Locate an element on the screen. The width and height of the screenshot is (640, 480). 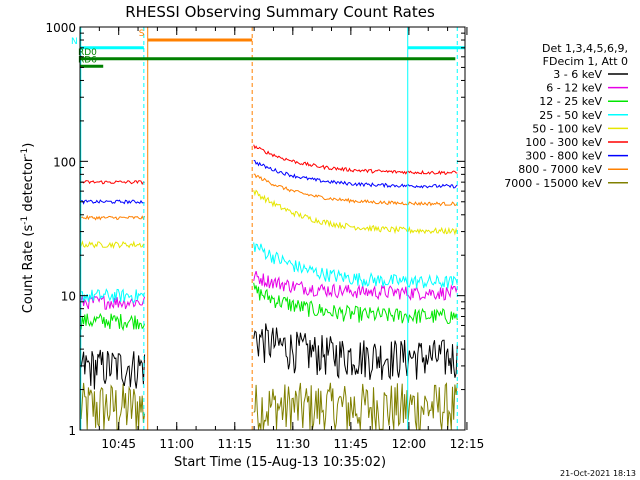
flag-label: RD6 is located at coordinates (87, 60).